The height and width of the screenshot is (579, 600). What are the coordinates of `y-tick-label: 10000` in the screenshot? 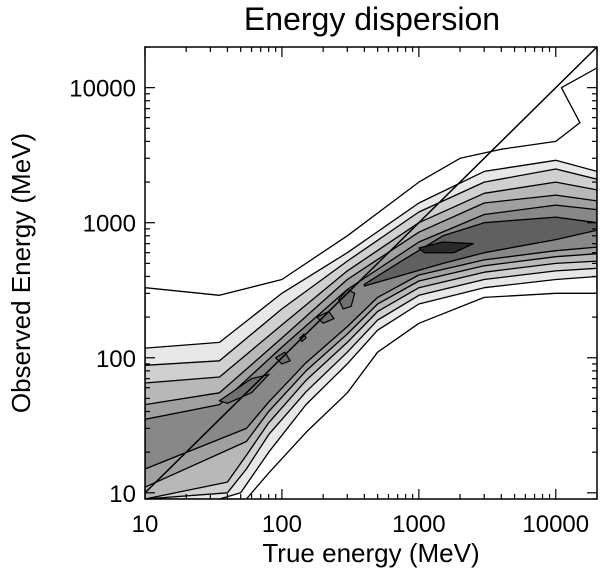 It's located at (102, 89).